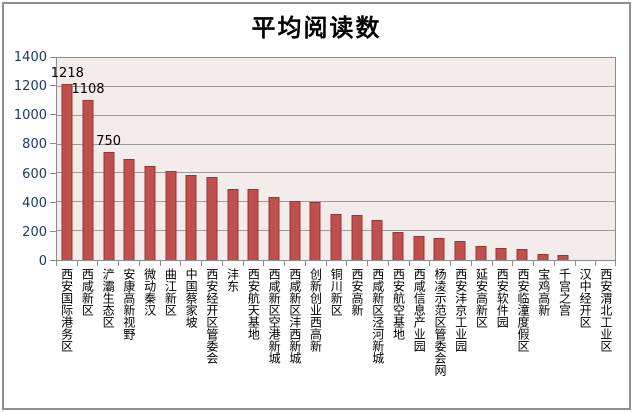 The image size is (633, 412). What do you see at coordinates (522, 310) in the screenshot?
I see `x-axis-category-label: 西安临潼度假区` at bounding box center [522, 310].